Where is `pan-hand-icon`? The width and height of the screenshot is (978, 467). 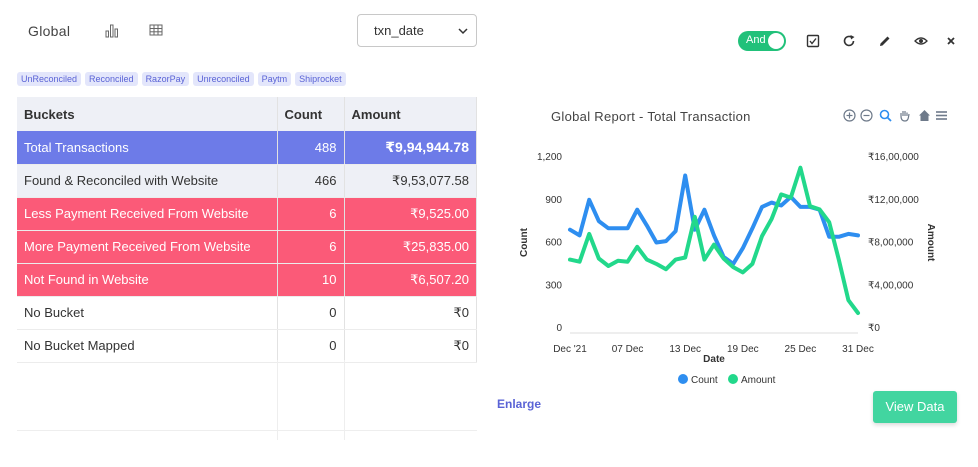 pan-hand-icon is located at coordinates (904, 115).